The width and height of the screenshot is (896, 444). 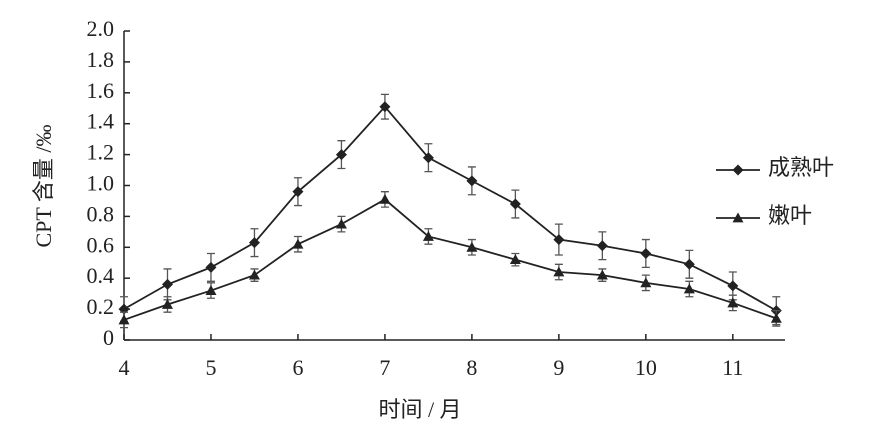 I want to click on y-tick-label: 0.8, so click(x=101, y=213).